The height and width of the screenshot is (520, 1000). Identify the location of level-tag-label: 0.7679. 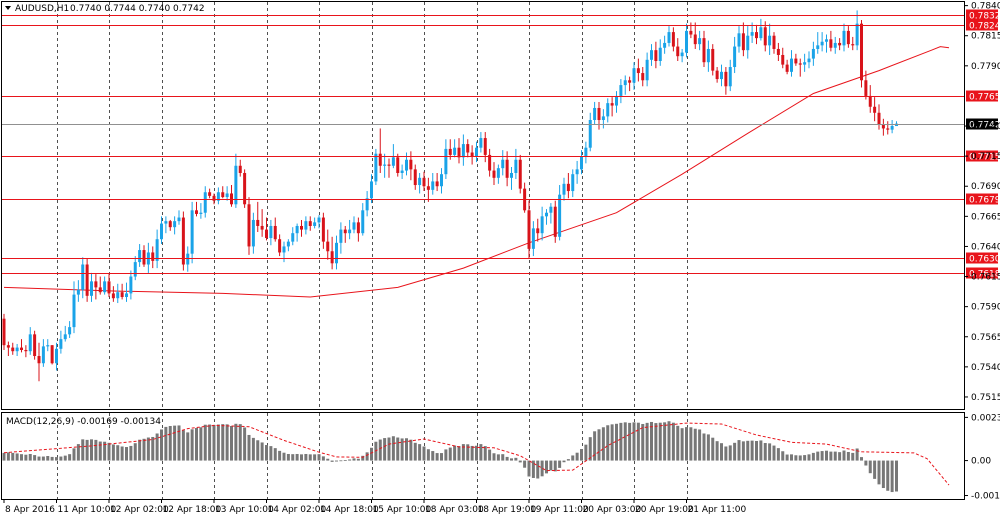
(984, 201).